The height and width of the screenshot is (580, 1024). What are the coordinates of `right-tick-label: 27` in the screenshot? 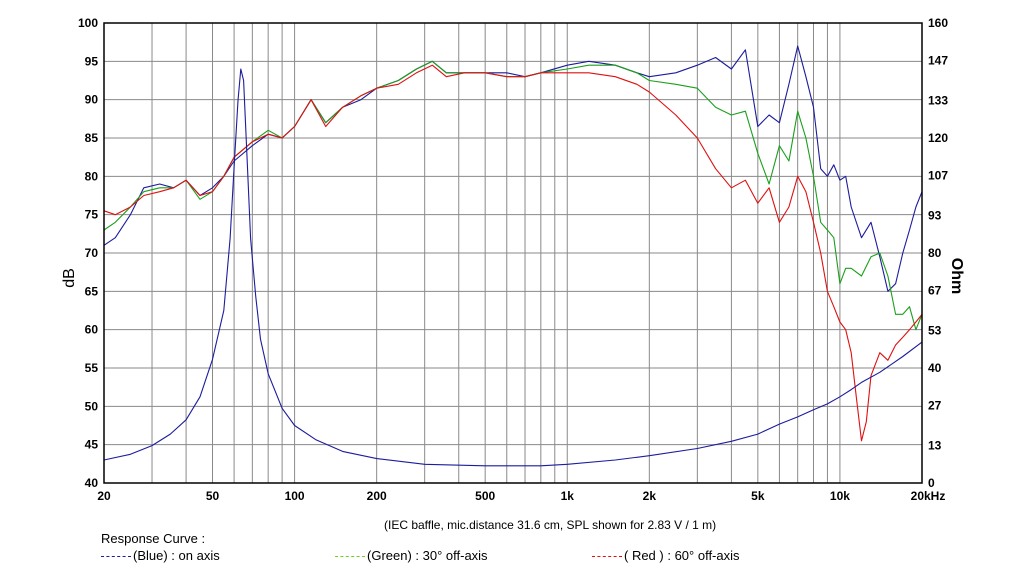 It's located at (935, 405).